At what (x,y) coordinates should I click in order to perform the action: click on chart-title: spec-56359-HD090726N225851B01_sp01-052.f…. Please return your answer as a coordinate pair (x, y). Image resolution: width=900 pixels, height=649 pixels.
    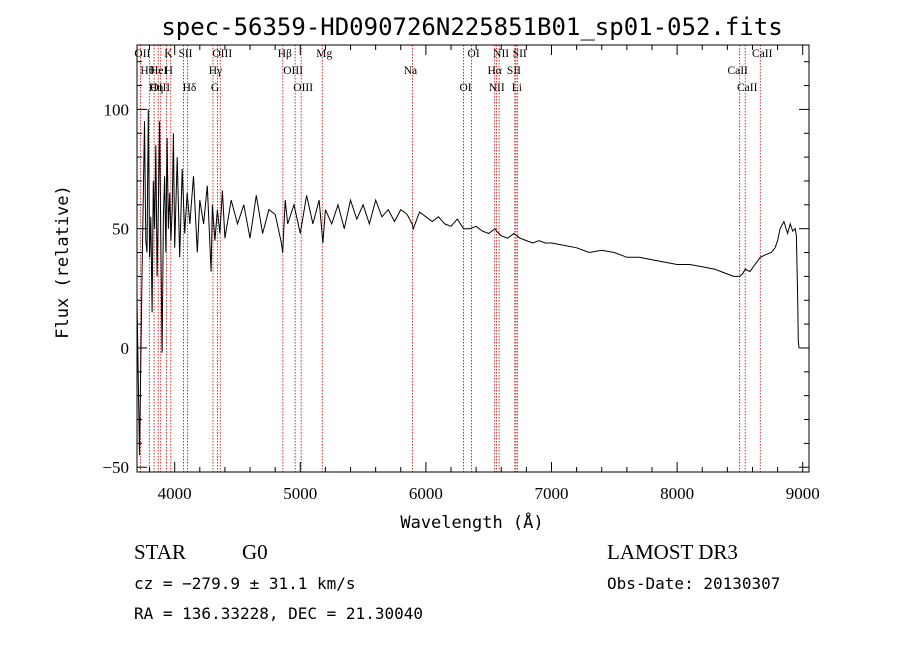
    Looking at the image, I should click on (471, 27).